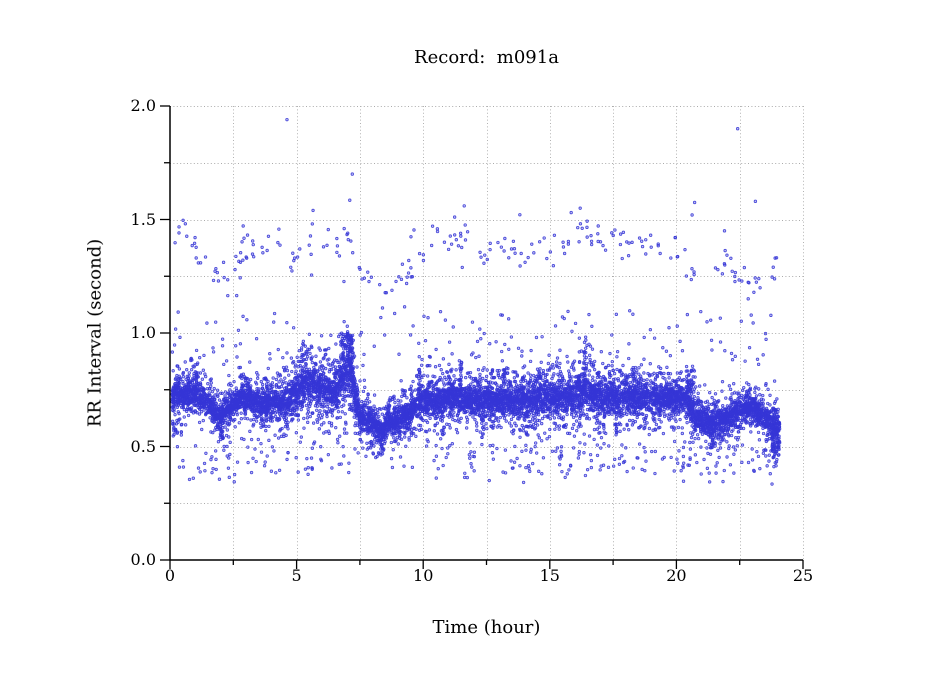 This screenshot has height=697, width=949. What do you see at coordinates (143, 446) in the screenshot?
I see `y-tick-label: 0.5` at bounding box center [143, 446].